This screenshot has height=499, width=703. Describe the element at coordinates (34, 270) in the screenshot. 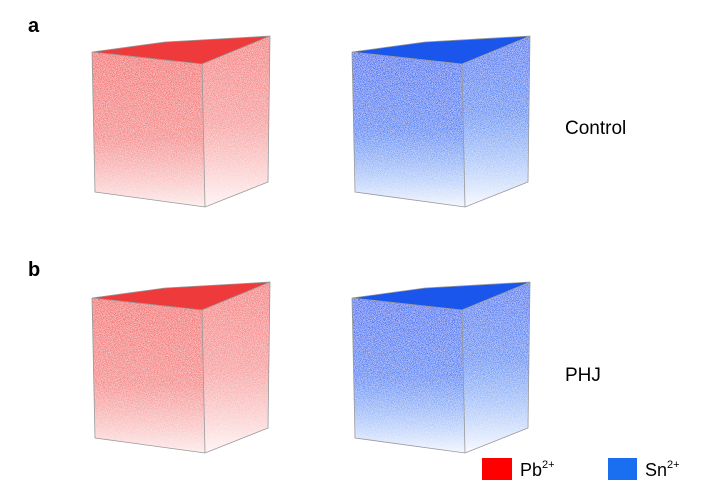

I see `panel-label: b` at that location.